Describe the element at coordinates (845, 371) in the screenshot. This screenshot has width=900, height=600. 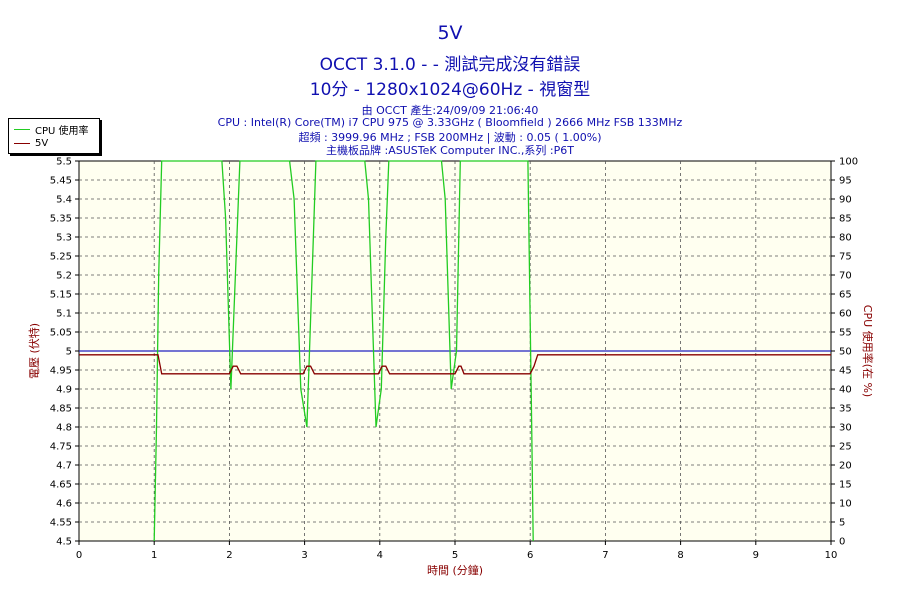
I see `y2-tick-label: 45` at that location.